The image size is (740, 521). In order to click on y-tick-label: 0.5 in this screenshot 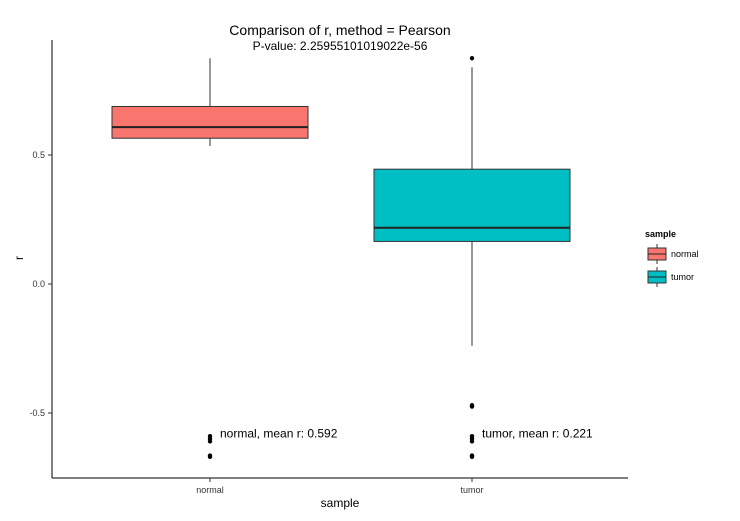, I will do `click(38, 155)`.